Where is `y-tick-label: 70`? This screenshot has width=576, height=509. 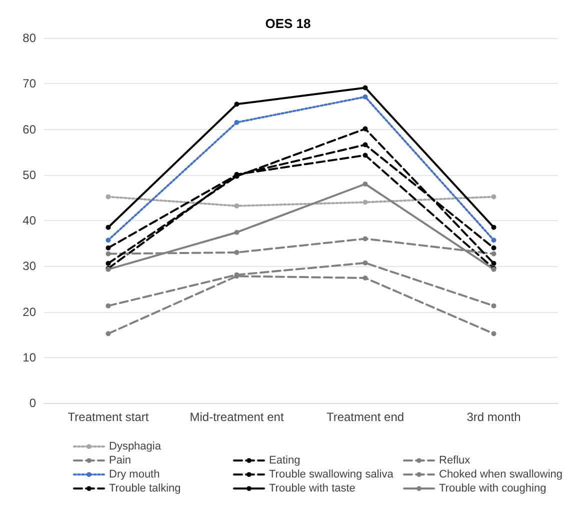 y-tick-label: 70 is located at coordinates (29, 83).